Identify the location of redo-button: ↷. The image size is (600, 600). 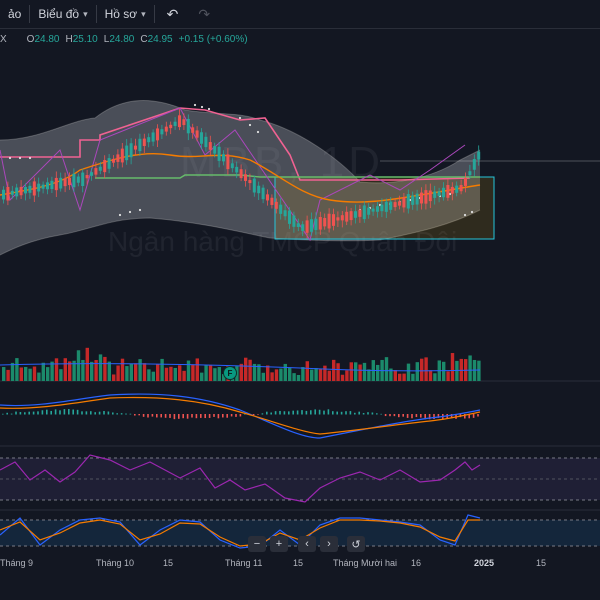
(204, 14).